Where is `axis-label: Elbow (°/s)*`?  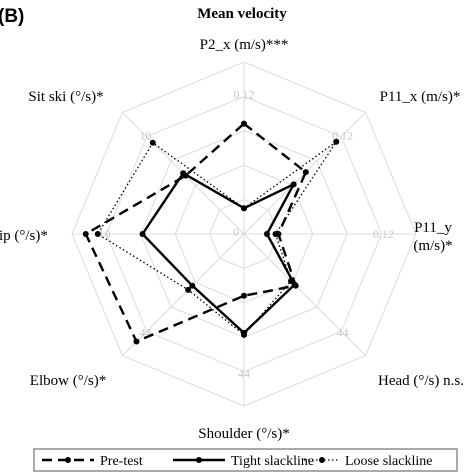
axis-label: Elbow (°/s)* is located at coordinates (68, 381).